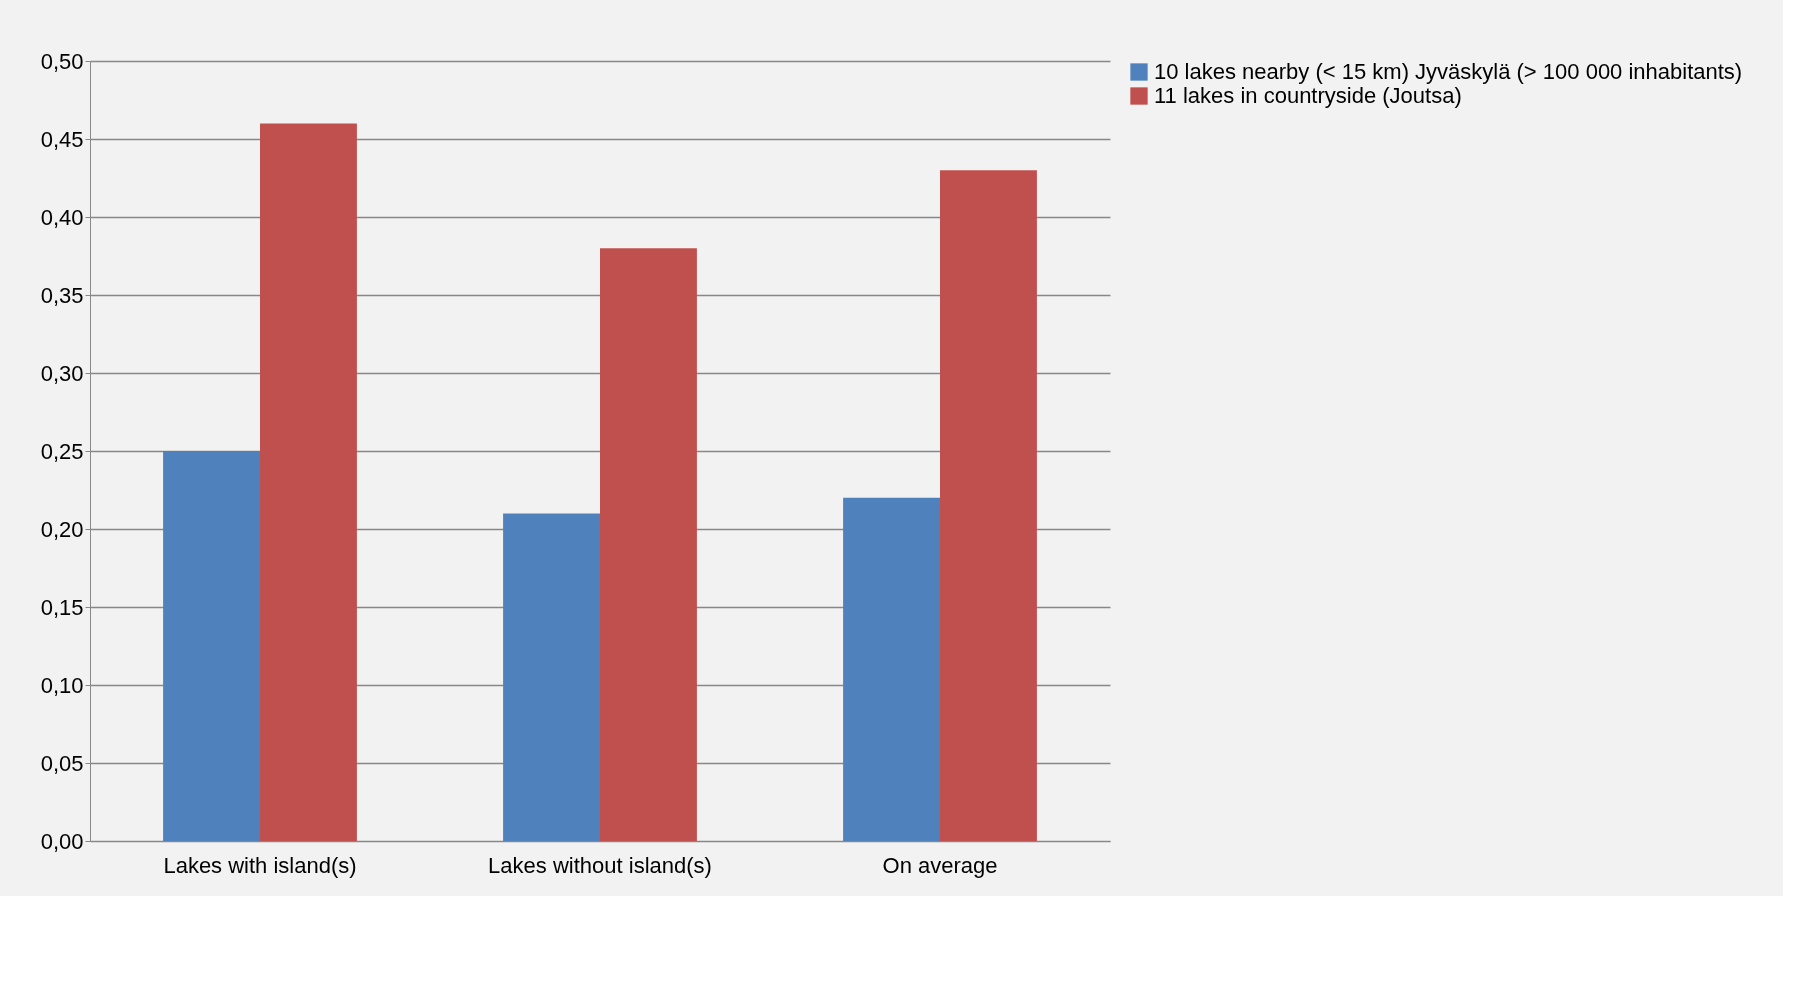 Image resolution: width=1802 pixels, height=997 pixels. Describe the element at coordinates (1308, 95) in the screenshot. I see `legend-label: 11 lakes in countryside (Joutsa)` at that location.